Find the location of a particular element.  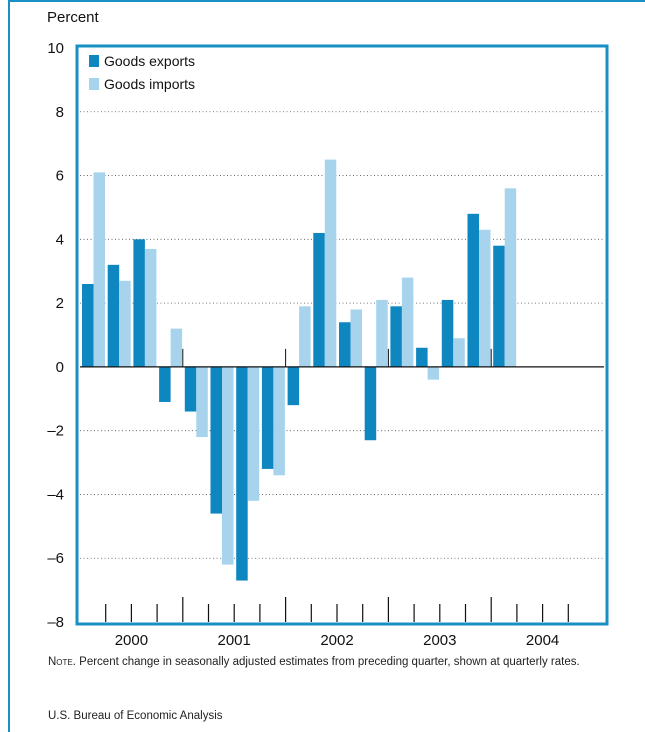

y-tick-label: 4 is located at coordinates (60, 239).